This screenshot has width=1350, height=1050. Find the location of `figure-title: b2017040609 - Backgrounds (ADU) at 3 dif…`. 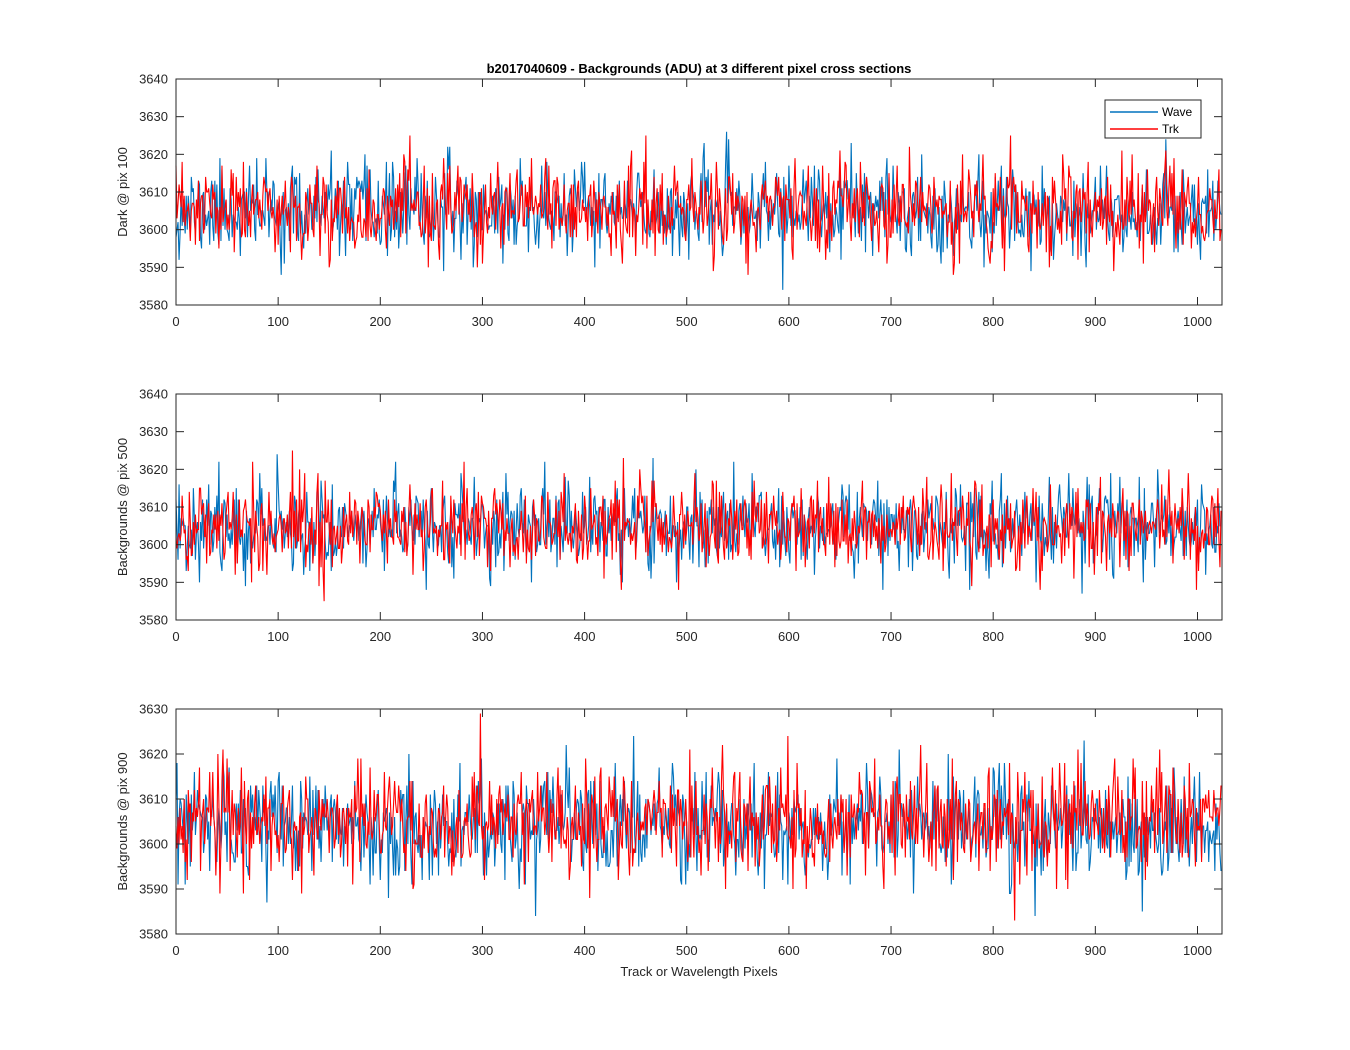

figure-title: b2017040609 - Backgrounds (ADU) at 3 dif… is located at coordinates (699, 68).